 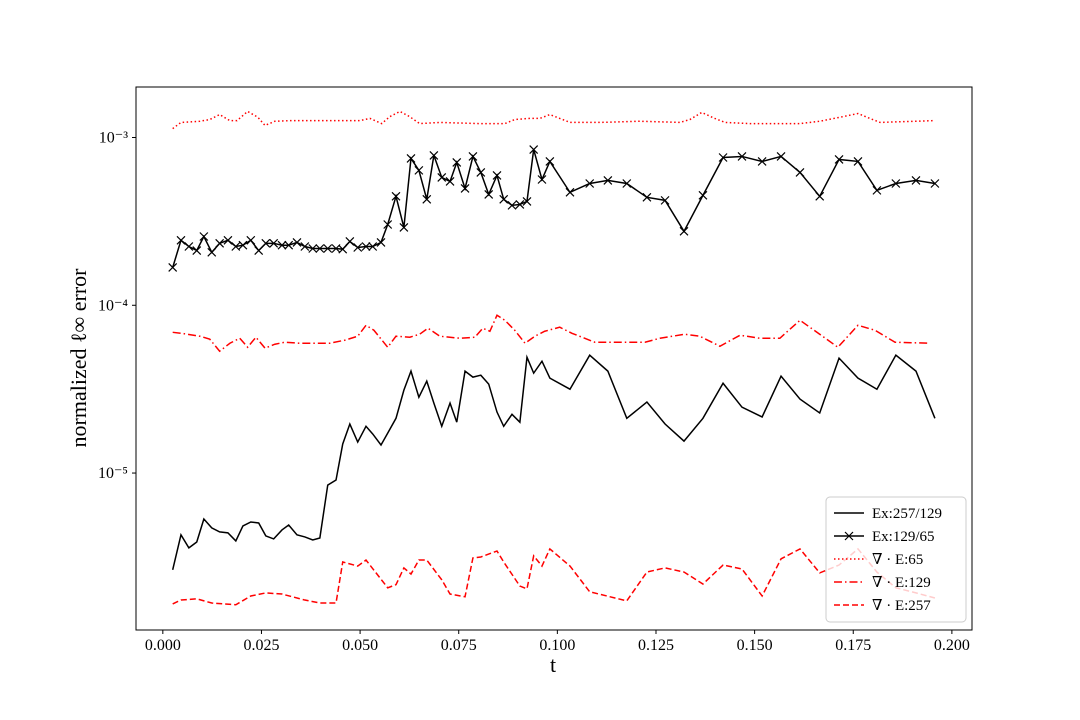 What do you see at coordinates (360, 645) in the screenshot?
I see `x-tick-label: 0.050` at bounding box center [360, 645].